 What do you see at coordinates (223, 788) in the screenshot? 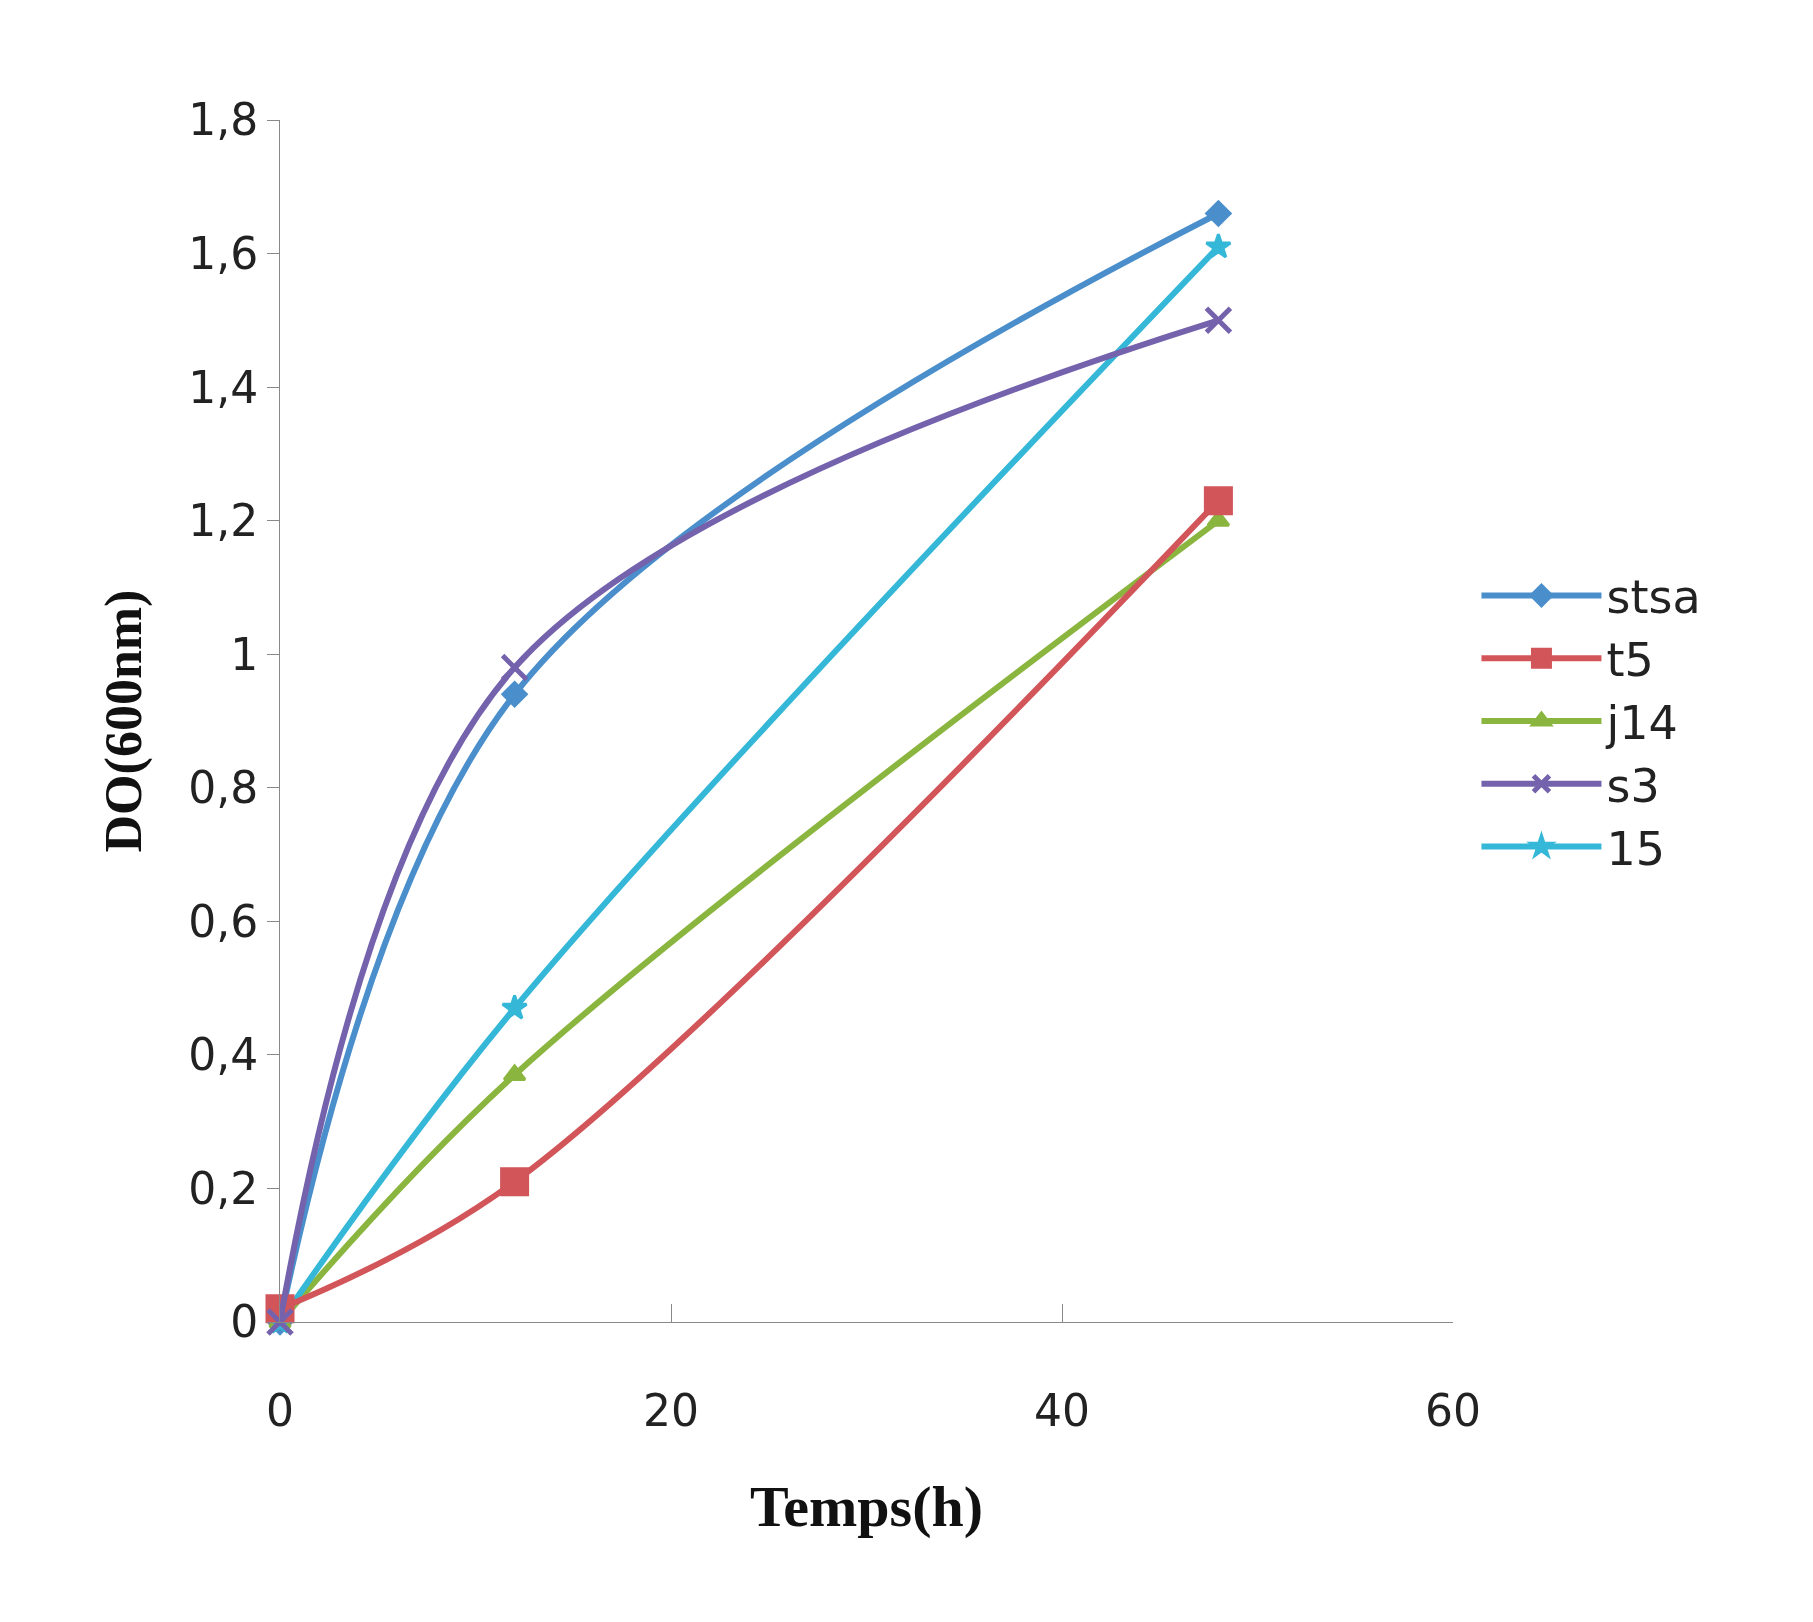
I see `y-tick-label: 0,8` at bounding box center [223, 788].